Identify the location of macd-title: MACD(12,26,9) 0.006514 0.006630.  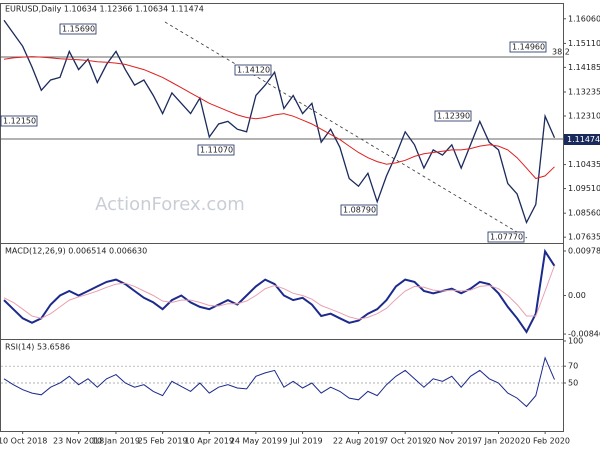
(76, 251).